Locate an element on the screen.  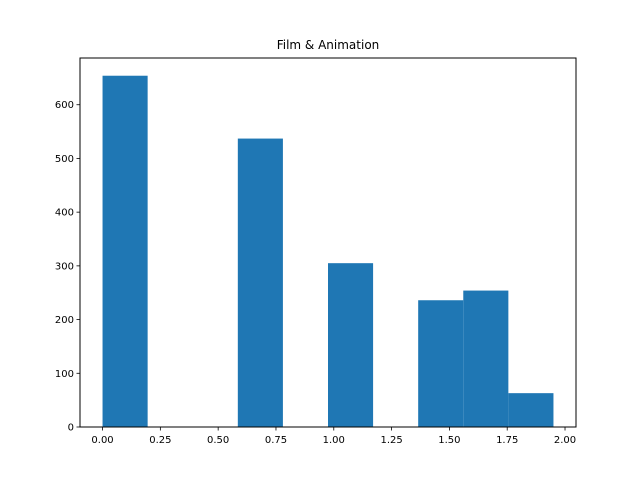
x-tick-label: 2.00 is located at coordinates (565, 440).